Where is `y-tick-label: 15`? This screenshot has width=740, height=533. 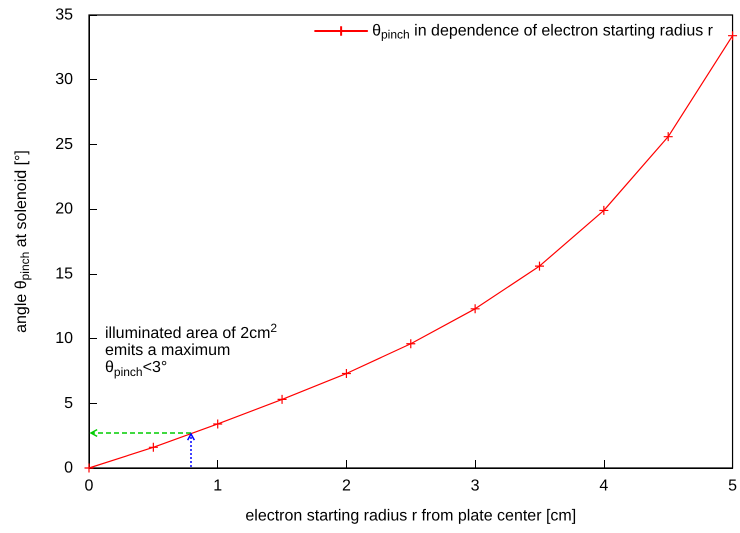
y-tick-label: 15 is located at coordinates (64, 273).